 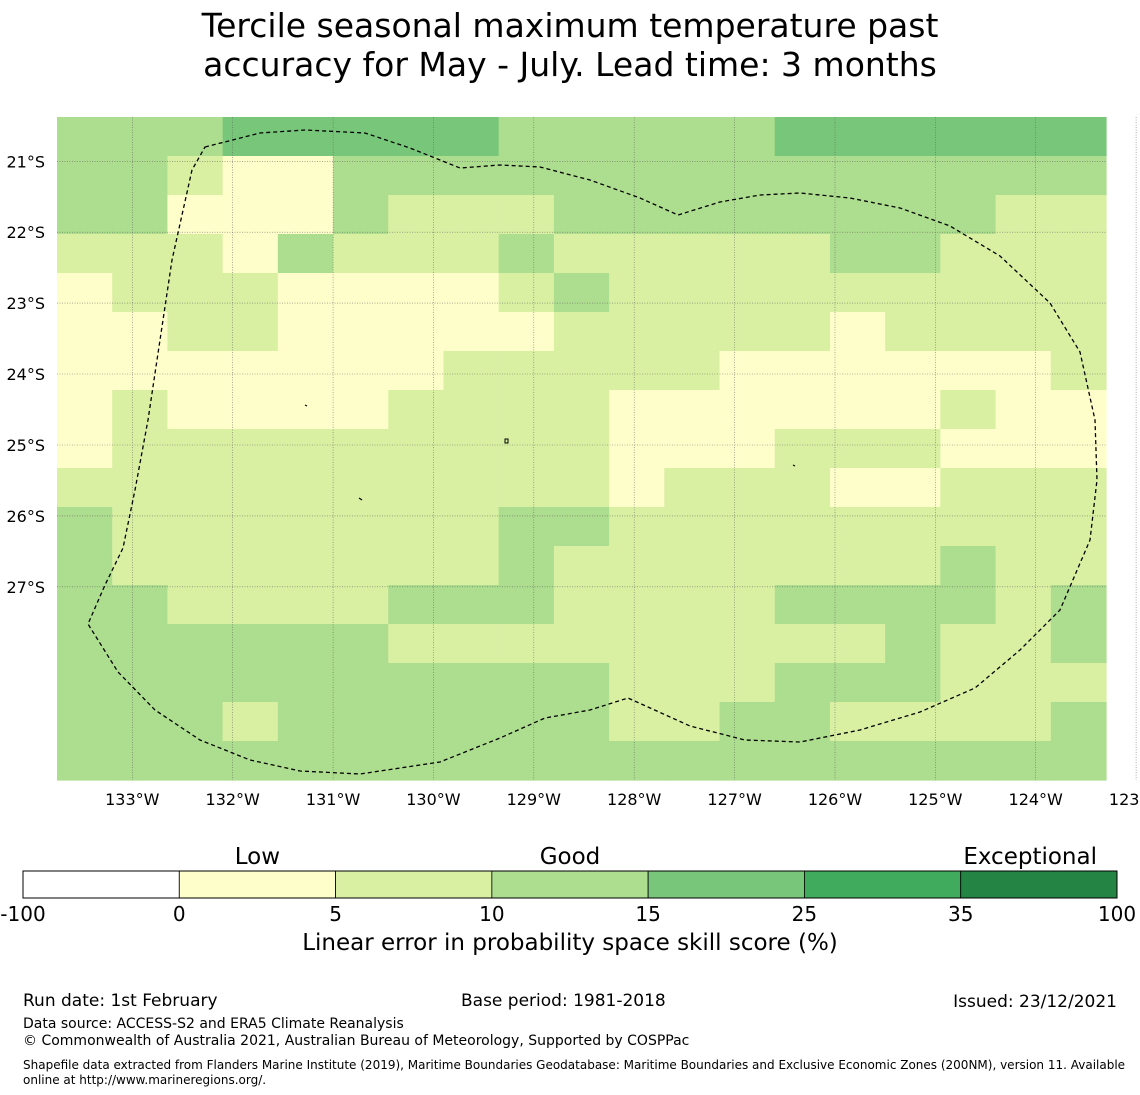 What do you see at coordinates (491, 914) in the screenshot?
I see `colorbar-tick-label: 10` at bounding box center [491, 914].